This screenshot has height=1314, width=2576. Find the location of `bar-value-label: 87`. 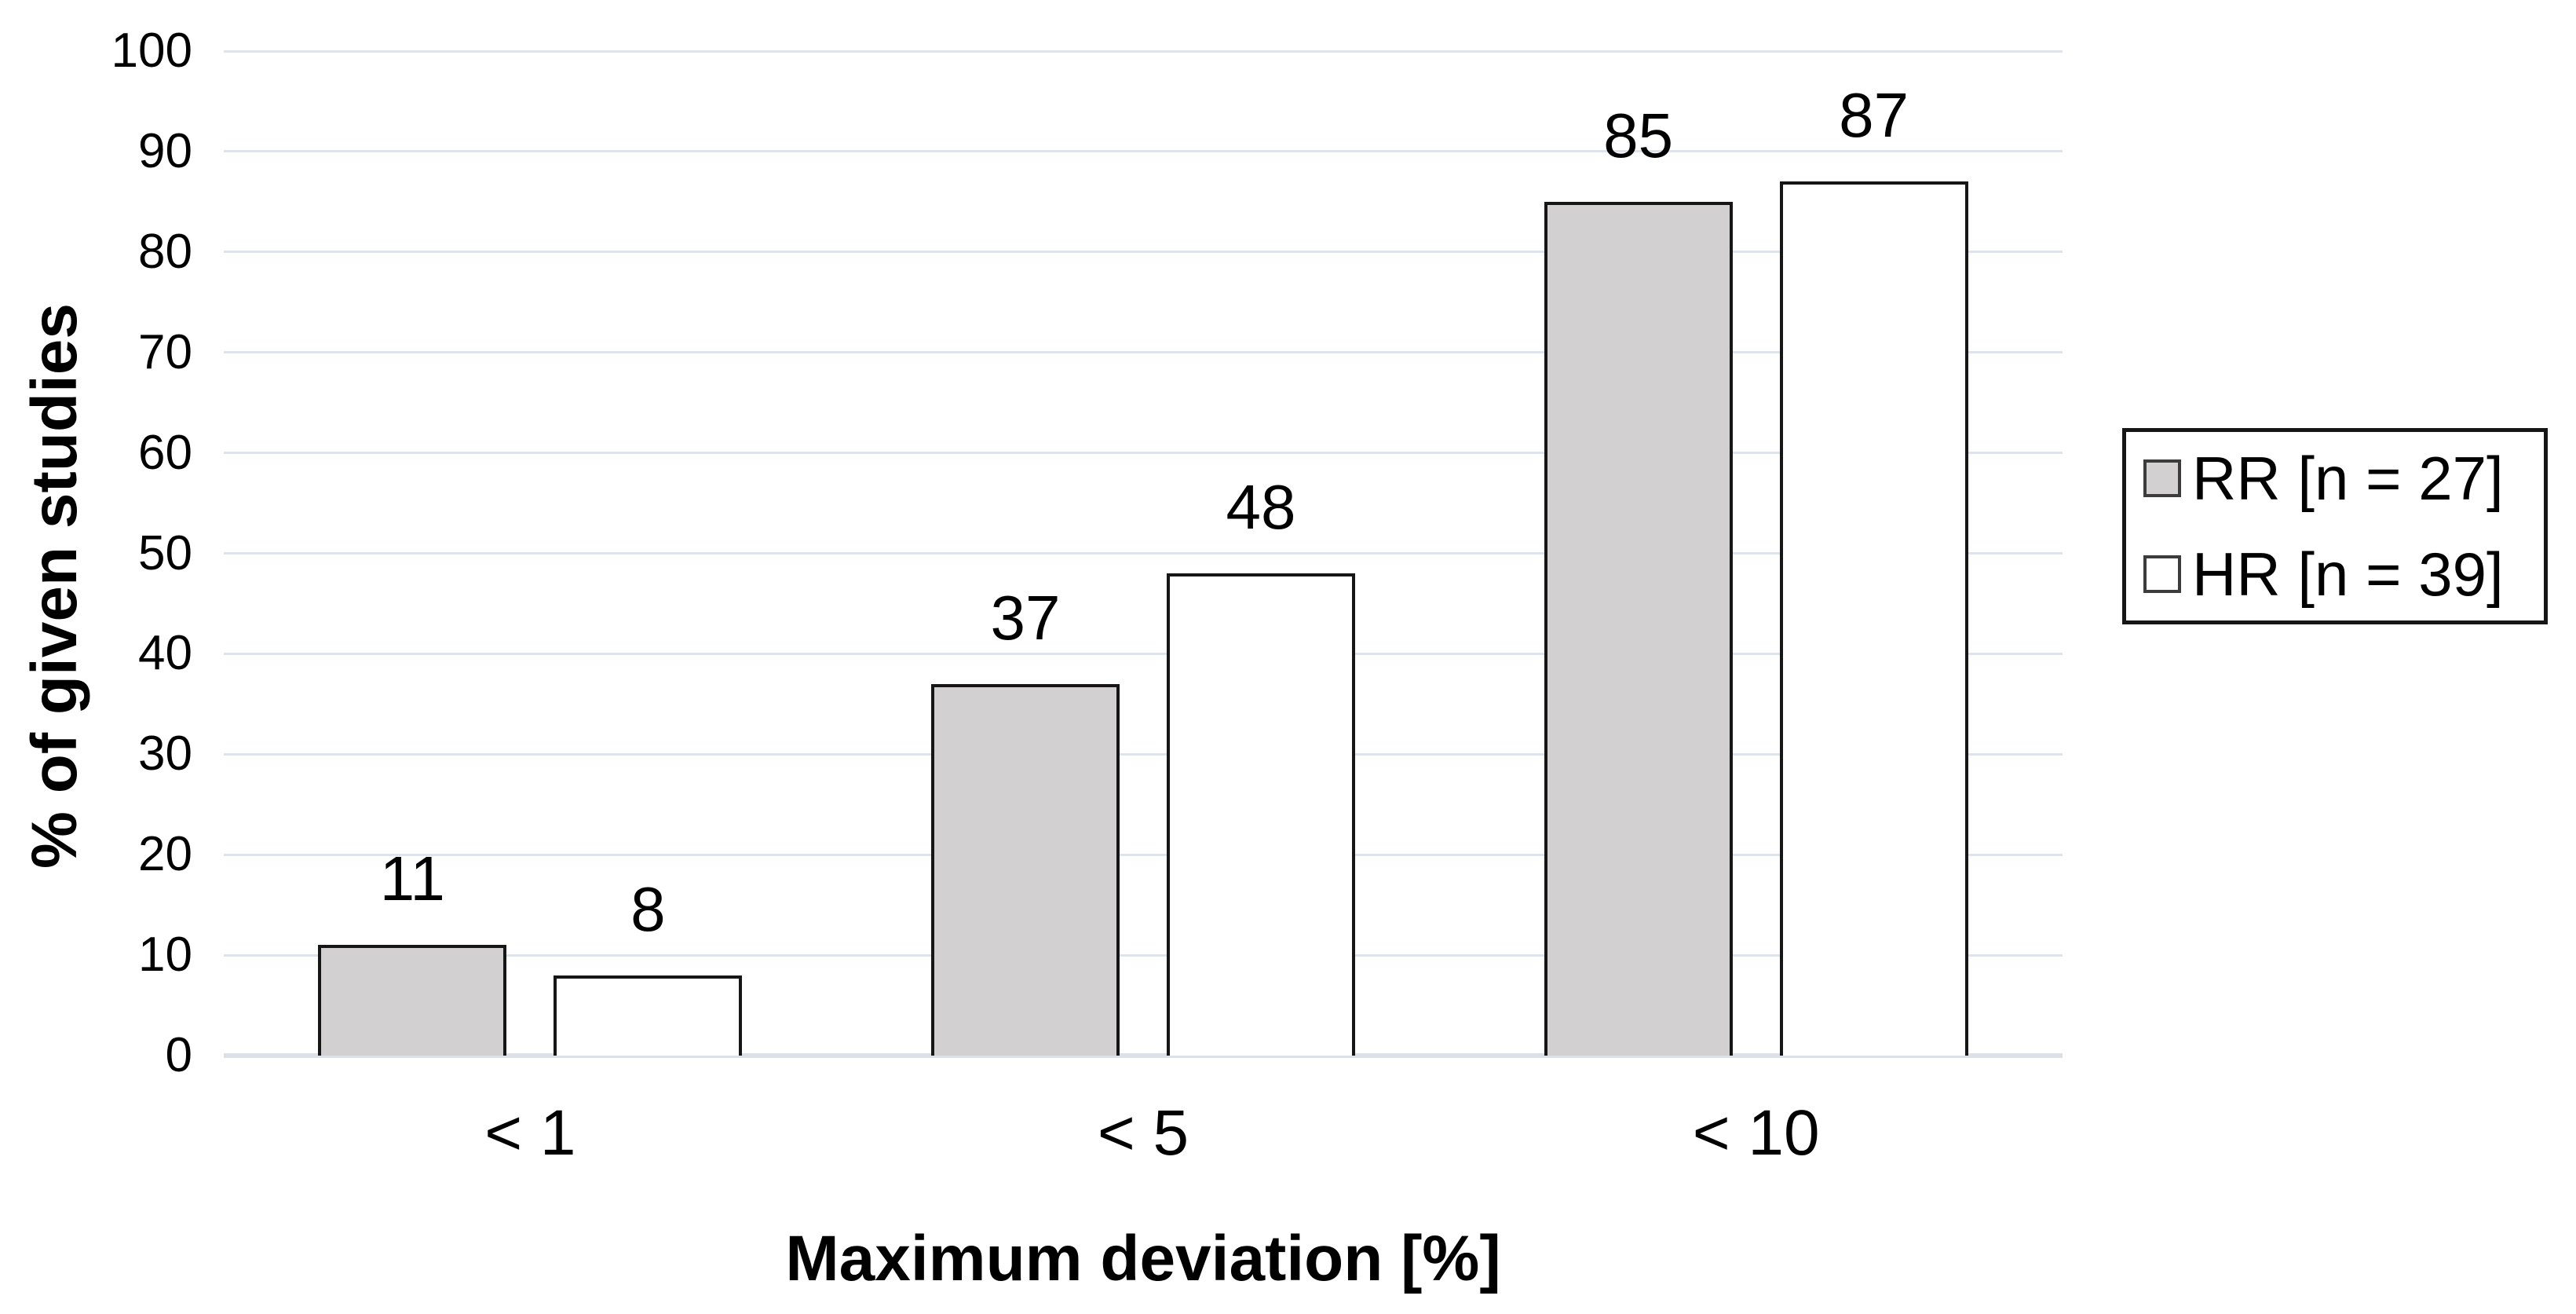

bar-value-label: 87 is located at coordinates (1874, 115).